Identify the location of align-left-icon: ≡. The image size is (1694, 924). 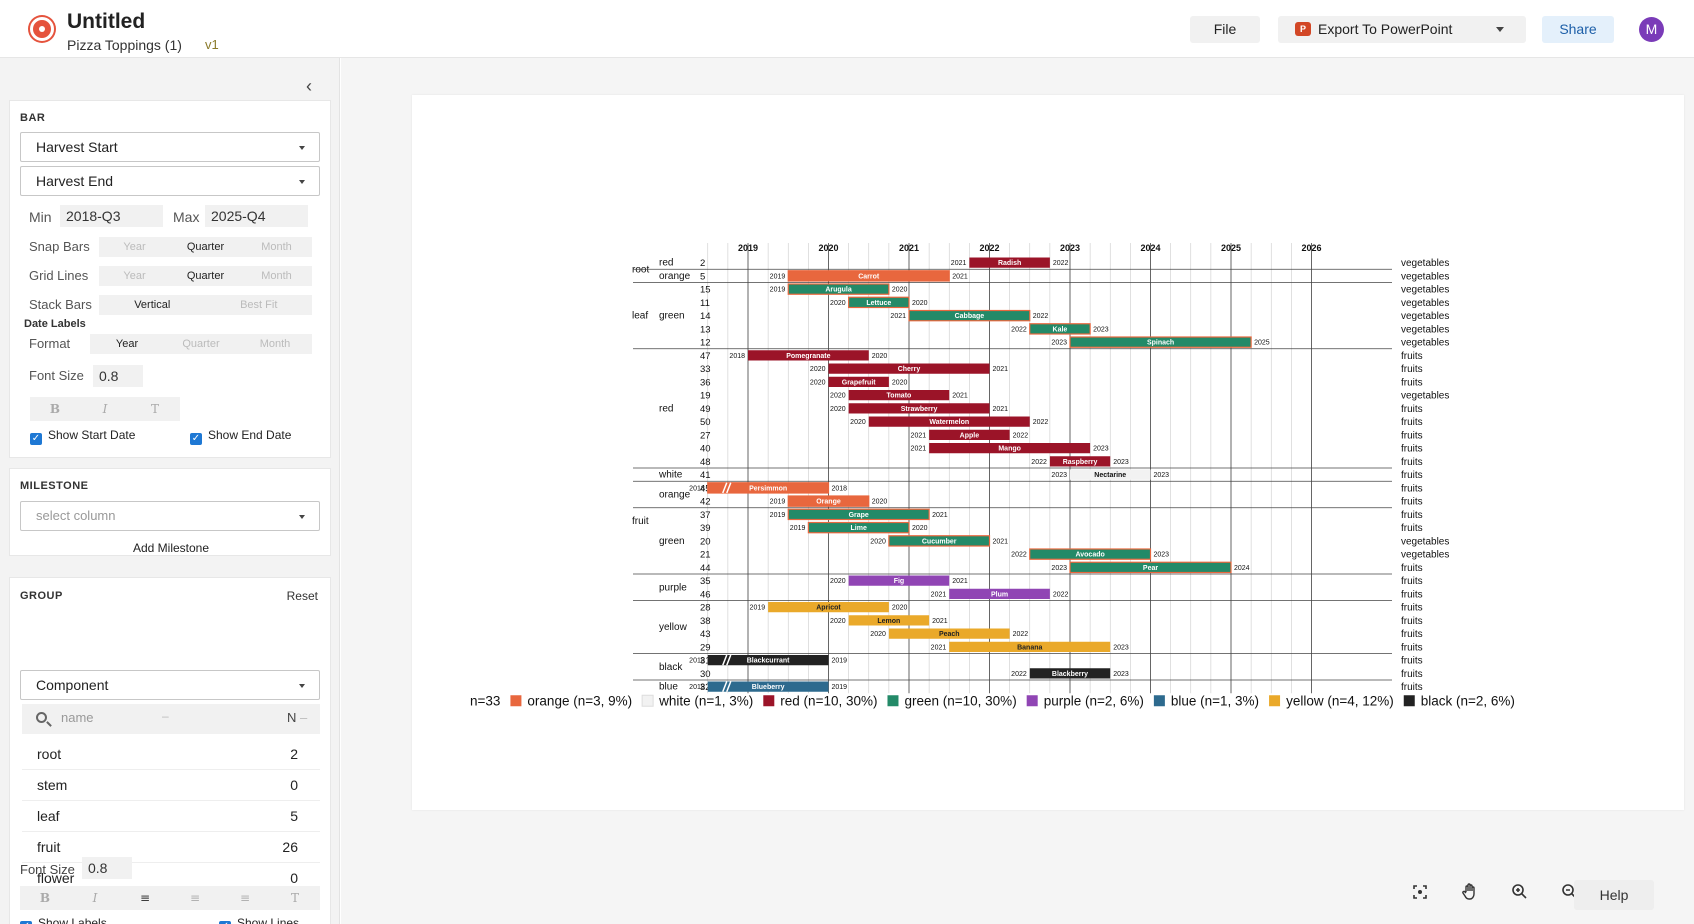
(145, 898).